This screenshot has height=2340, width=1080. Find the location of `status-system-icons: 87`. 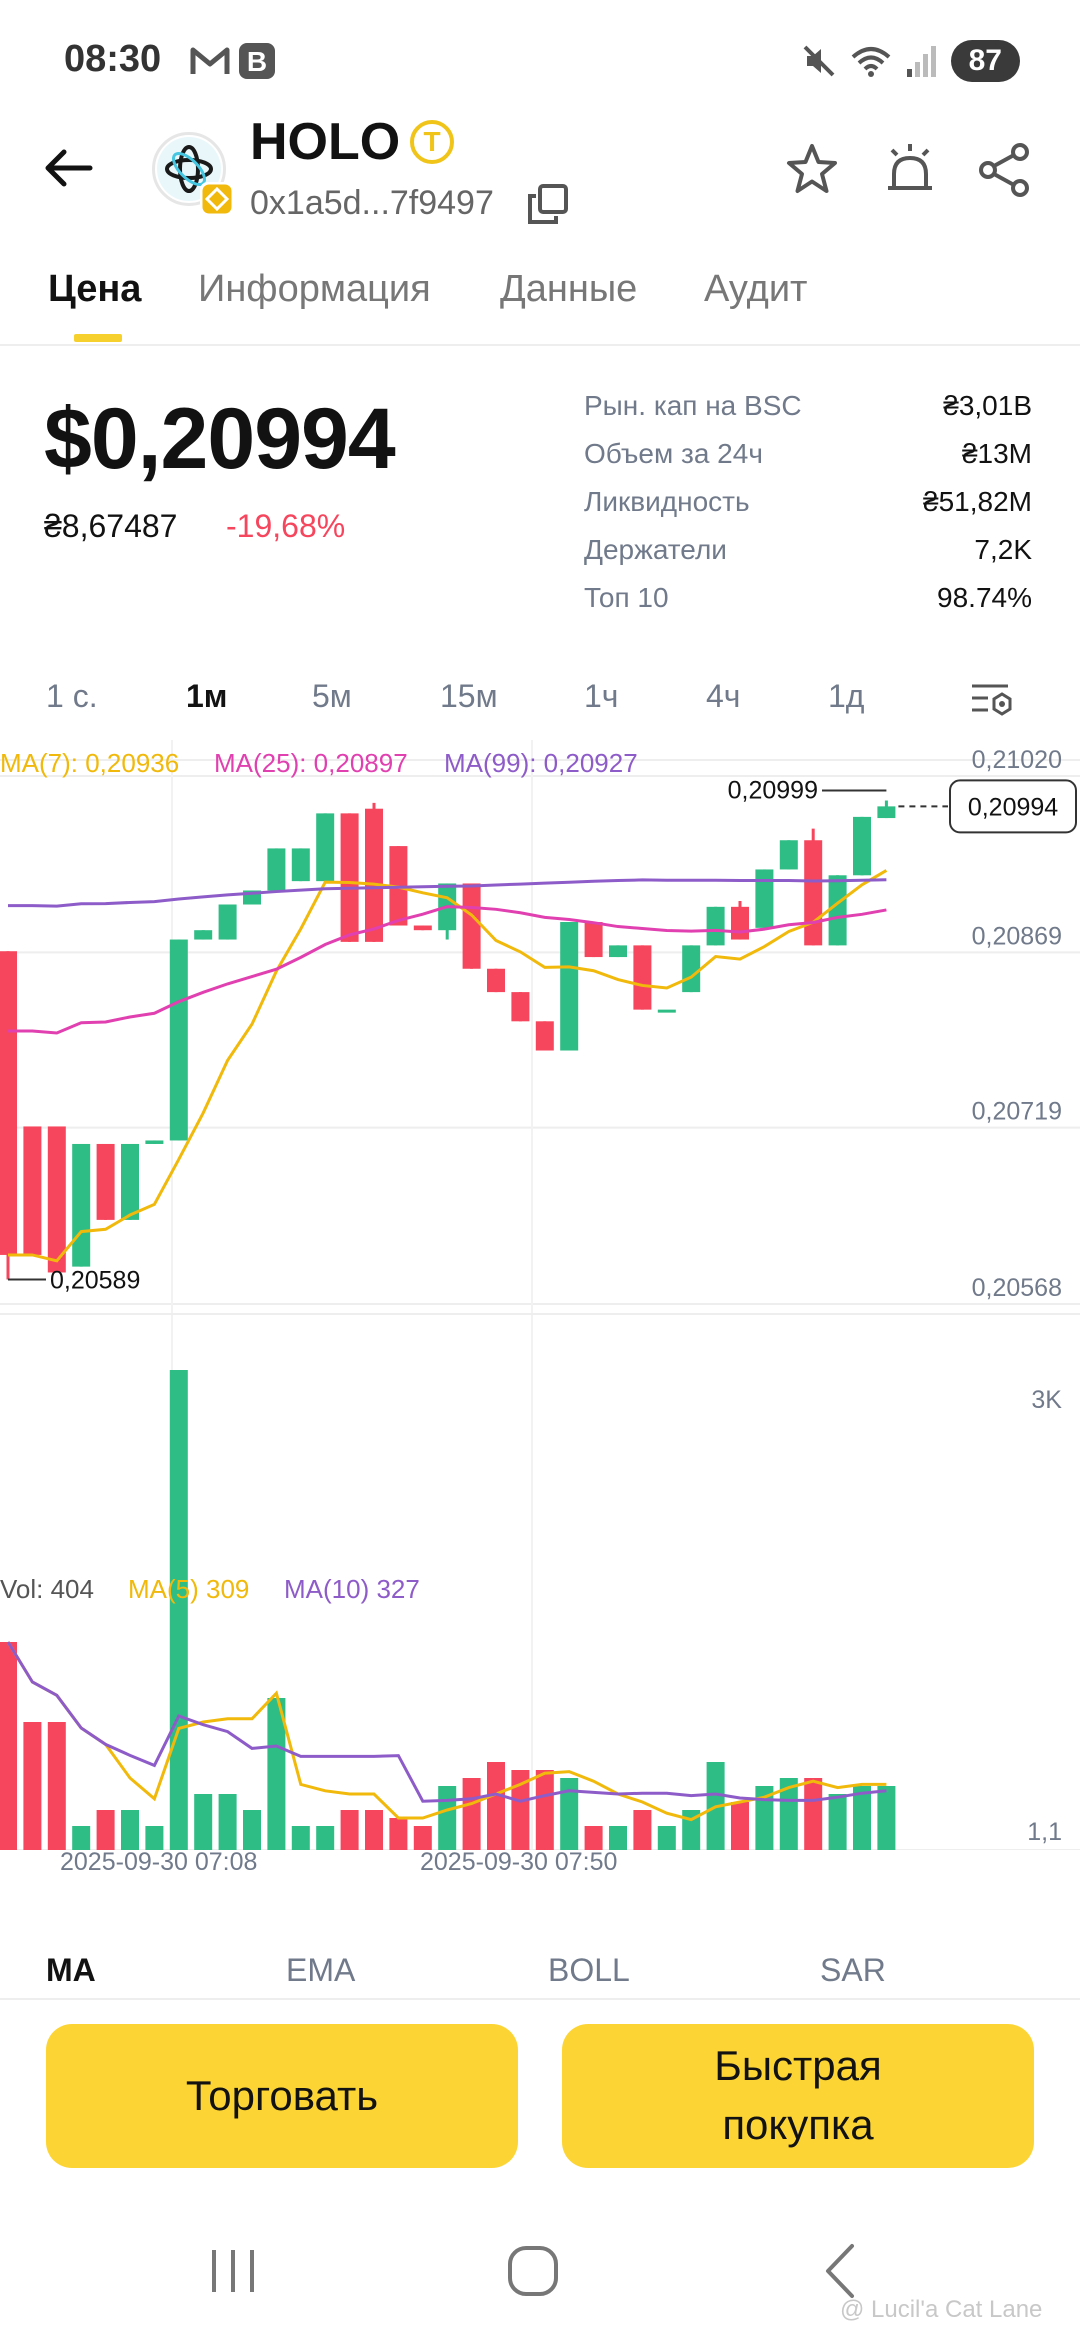

status-system-icons: 87 is located at coordinates (910, 61).